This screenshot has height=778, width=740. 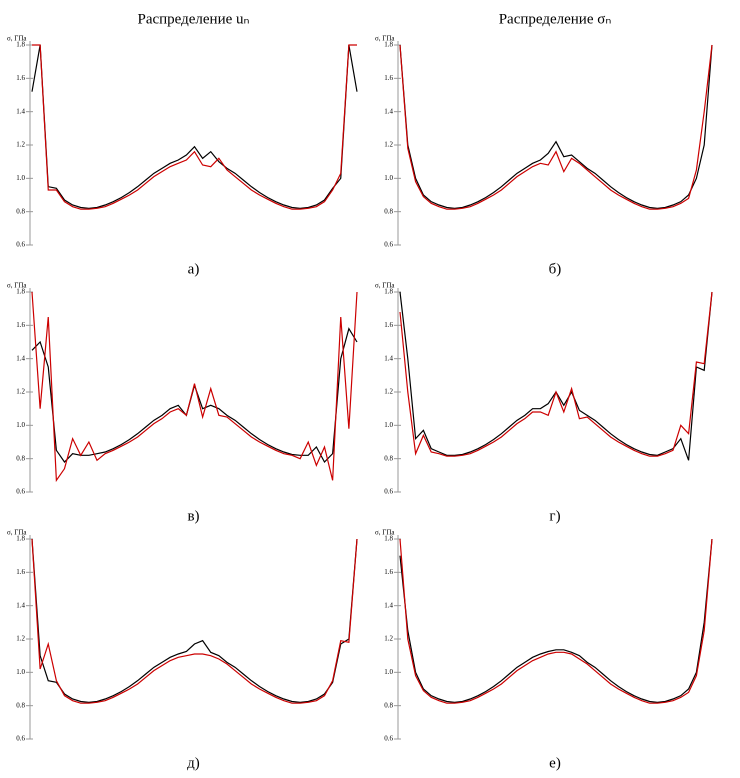 What do you see at coordinates (193, 763) in the screenshot?
I see `panel-caption: д)` at bounding box center [193, 763].